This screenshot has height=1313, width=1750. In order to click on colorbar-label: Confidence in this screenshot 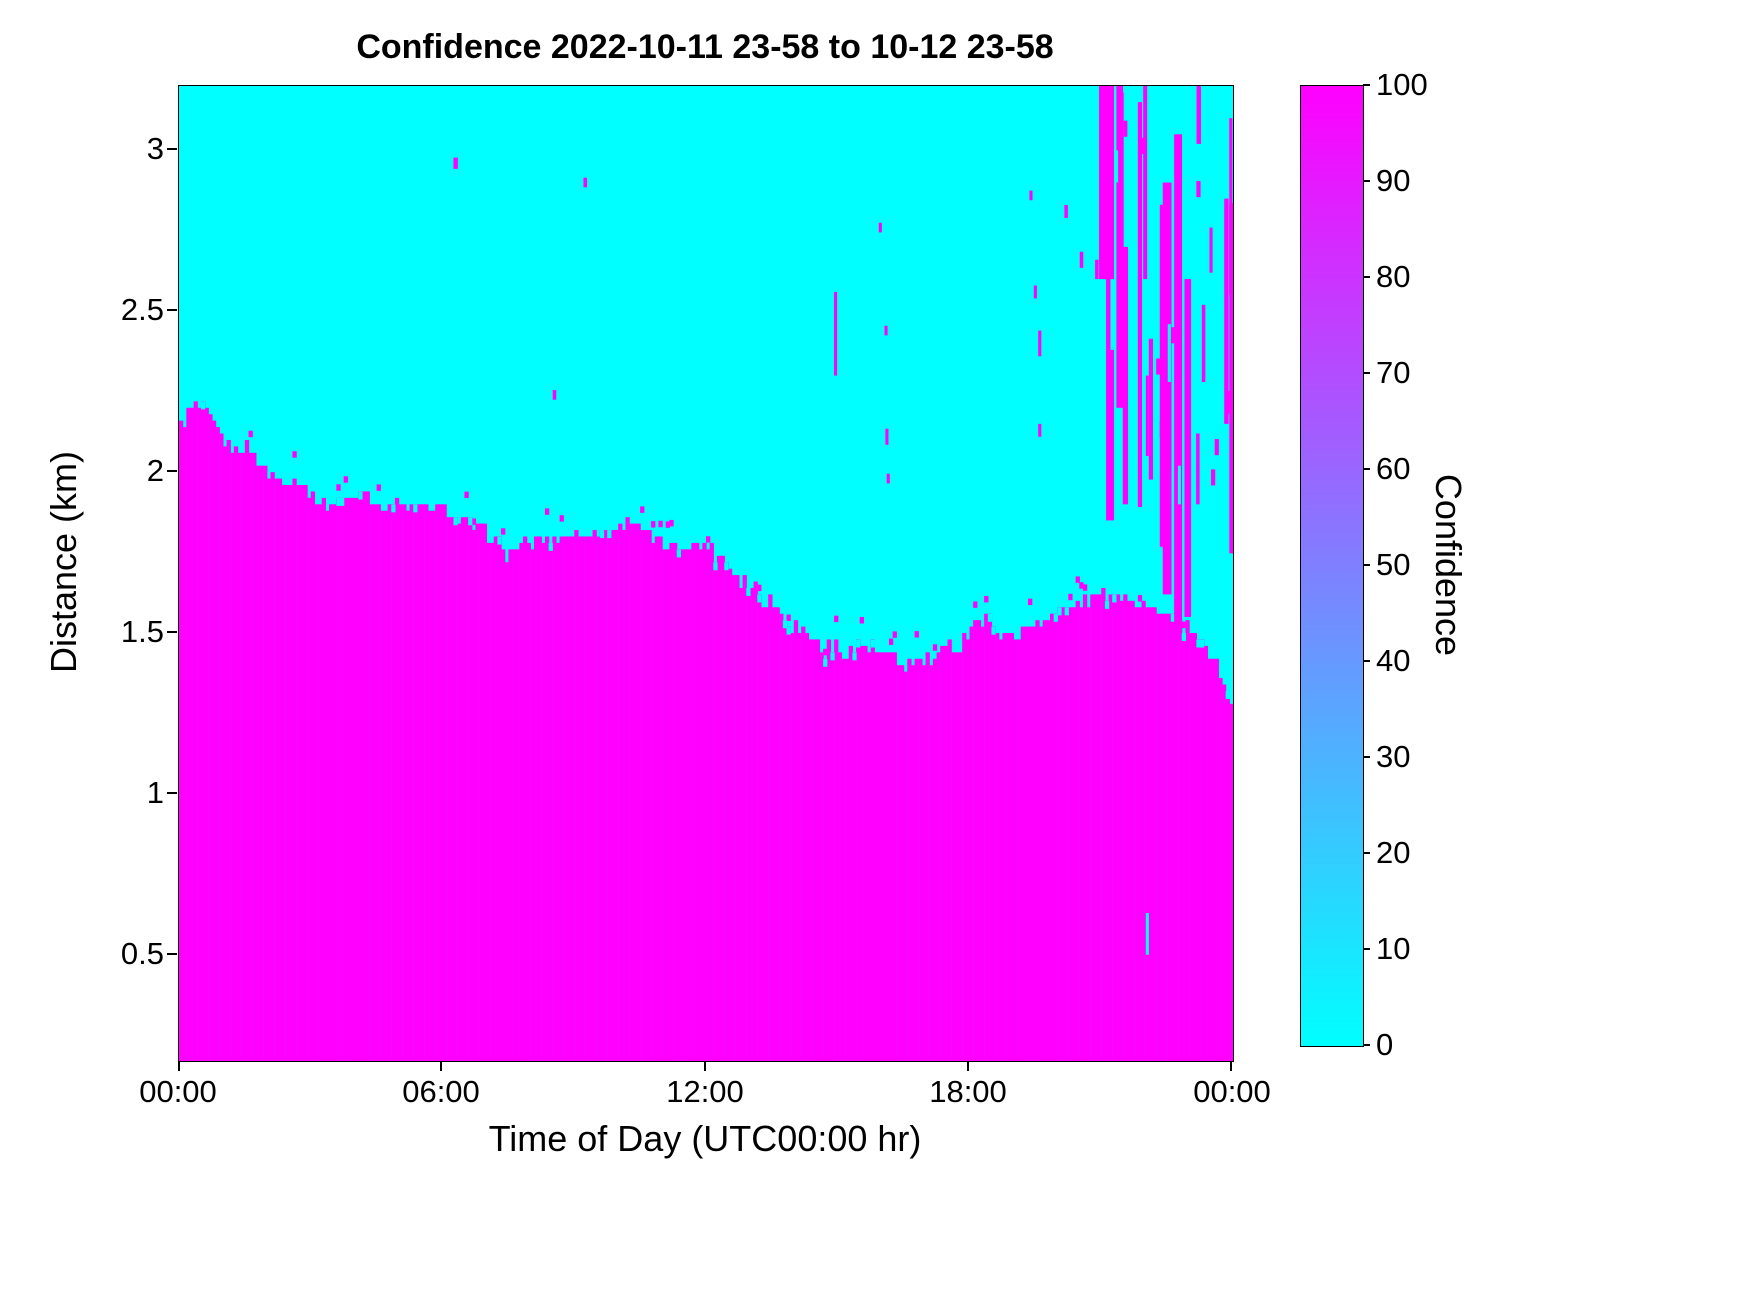, I will do `click(1448, 565)`.